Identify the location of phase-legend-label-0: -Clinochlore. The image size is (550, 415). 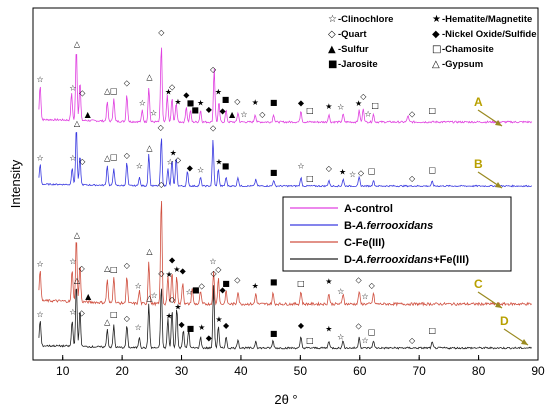
(365, 19).